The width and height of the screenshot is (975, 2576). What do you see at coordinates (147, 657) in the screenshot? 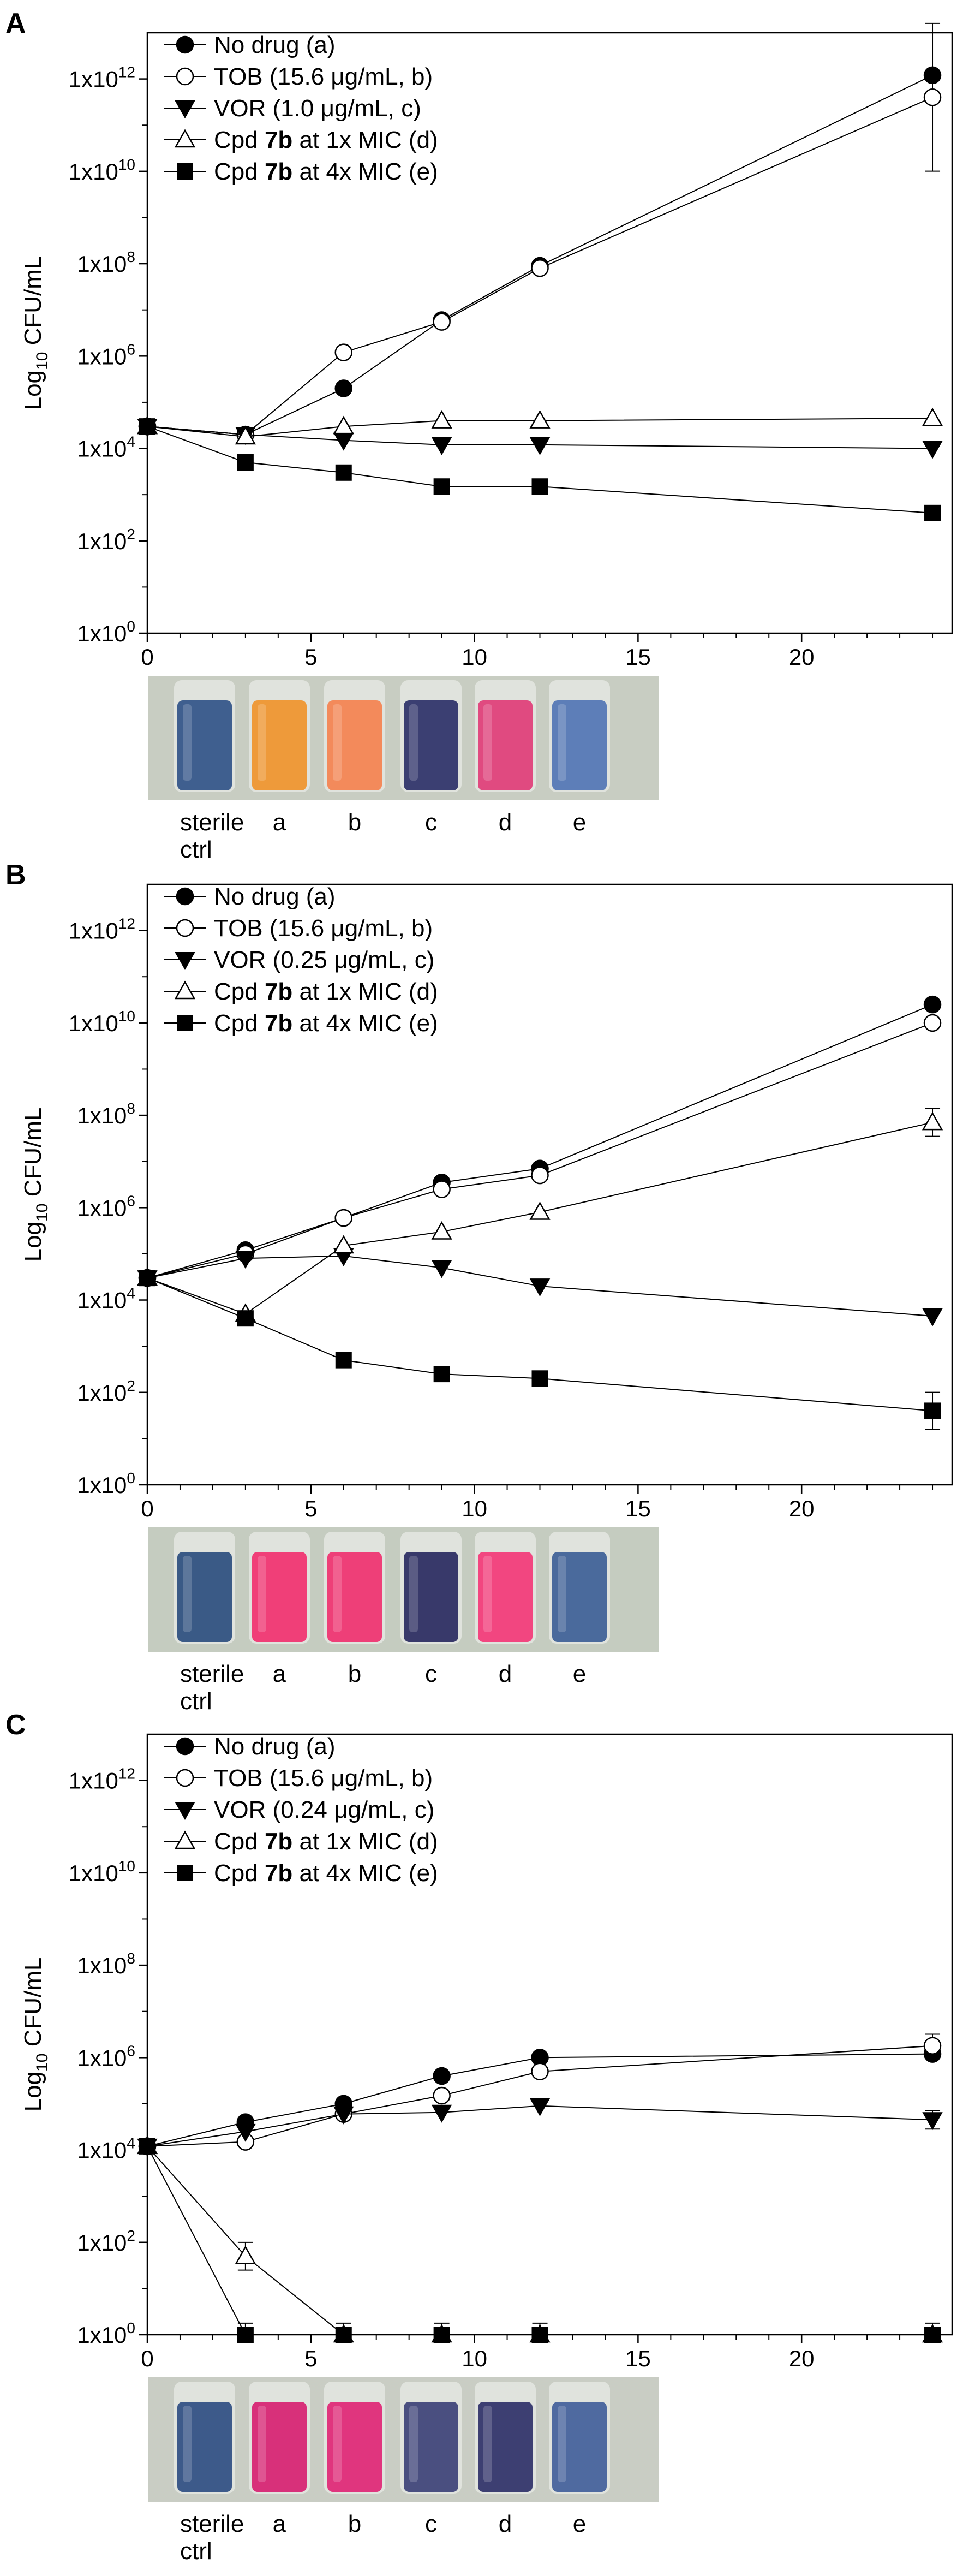
I see `x-tick-label: 0` at bounding box center [147, 657].